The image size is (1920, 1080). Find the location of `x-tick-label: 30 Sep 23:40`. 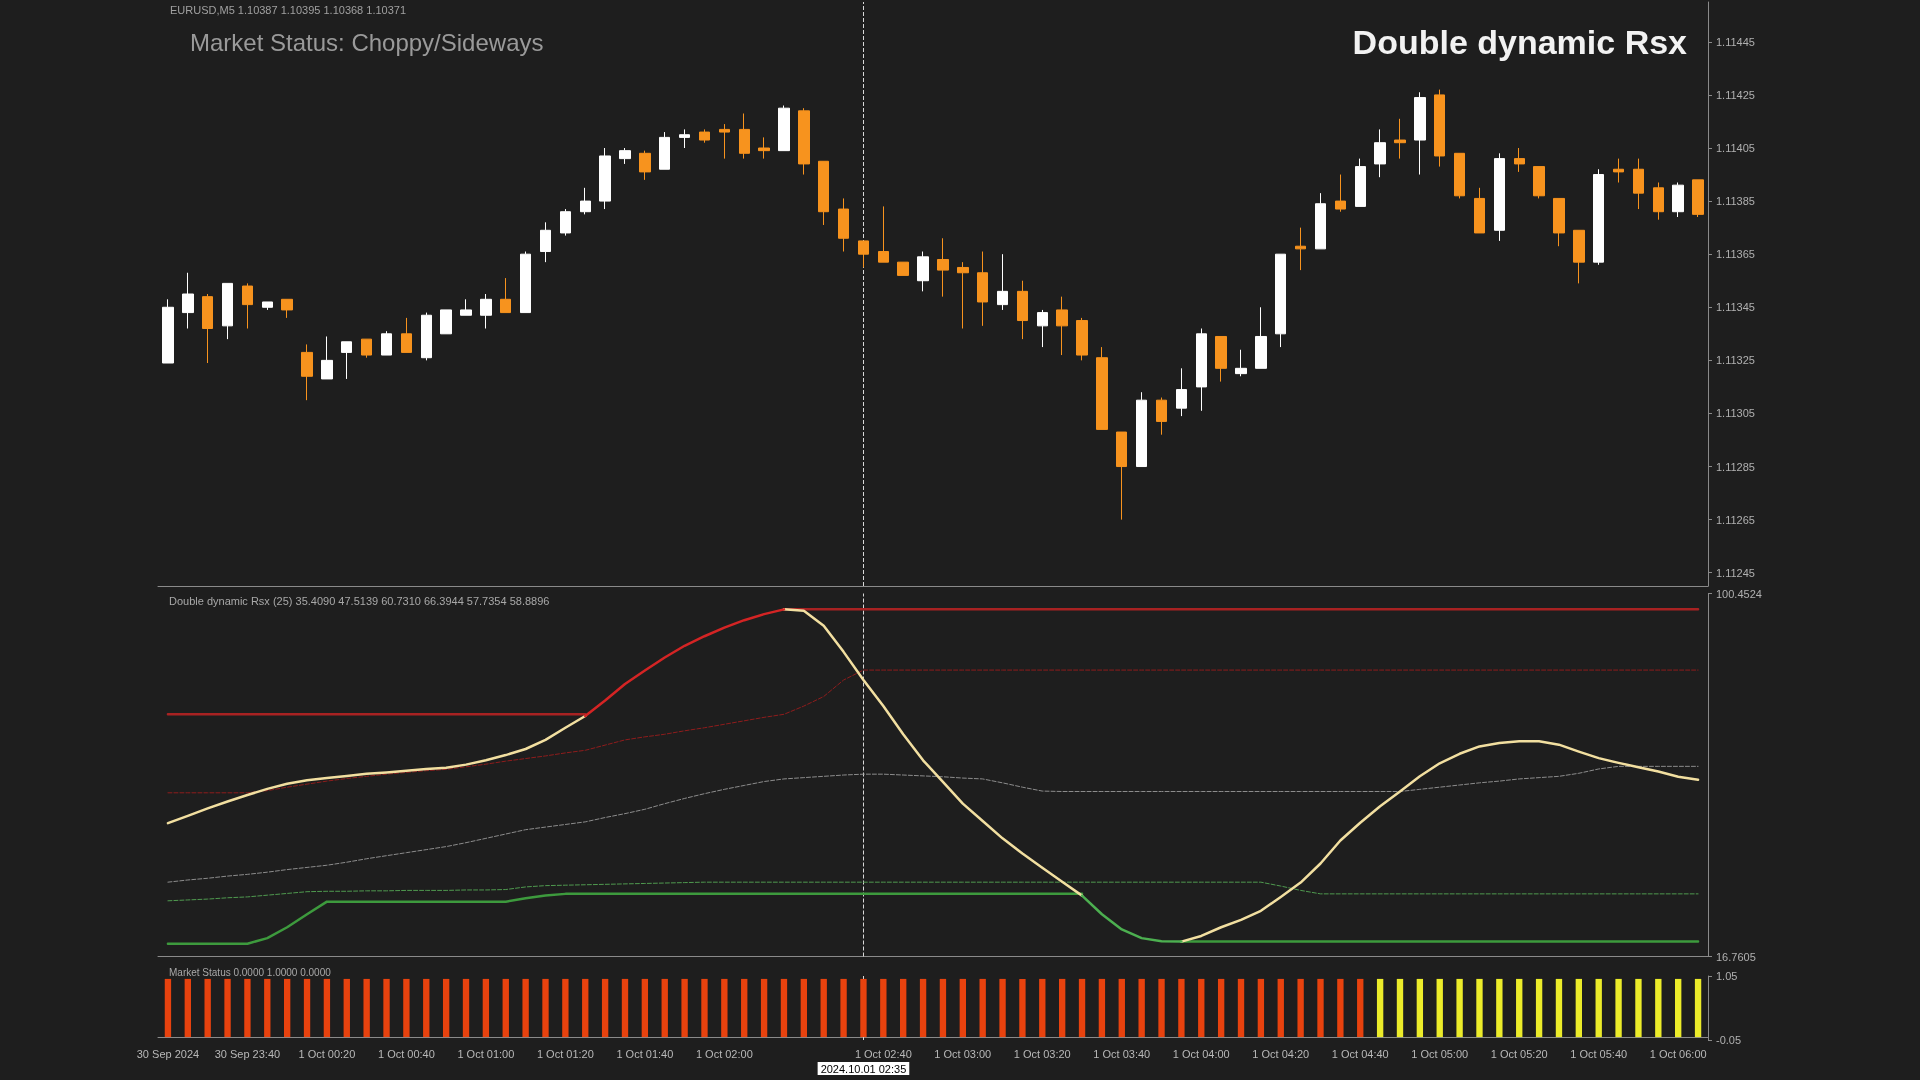

x-tick-label: 30 Sep 23:40 is located at coordinates (247, 1053).